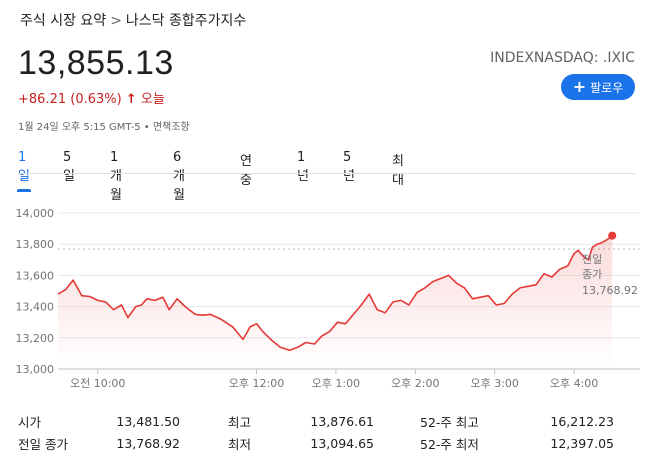  I want to click on x-tick-label: 오후 3:00, so click(494, 383).